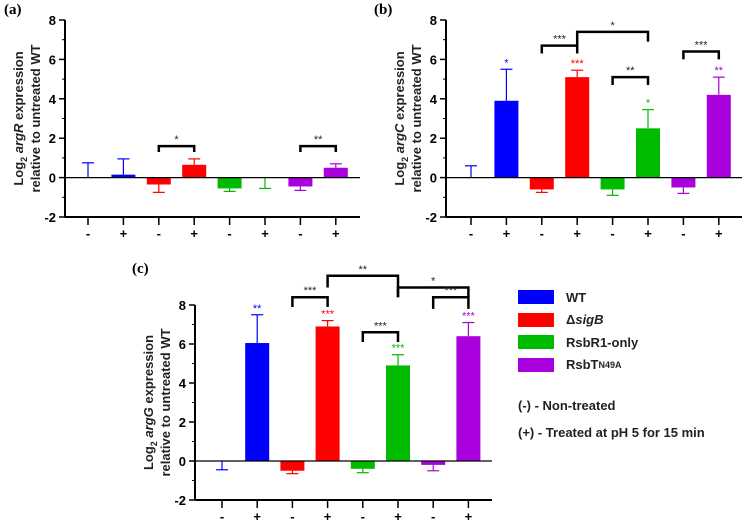 This screenshot has width=744, height=524. Describe the element at coordinates (648, 104) in the screenshot. I see `significance-mark: *` at that location.